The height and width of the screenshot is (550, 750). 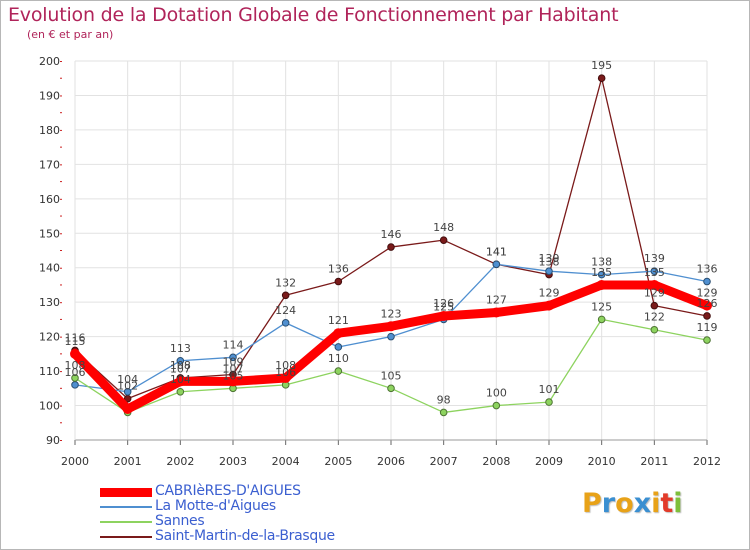 I want to click on data-label: 195, so click(x=601, y=65).